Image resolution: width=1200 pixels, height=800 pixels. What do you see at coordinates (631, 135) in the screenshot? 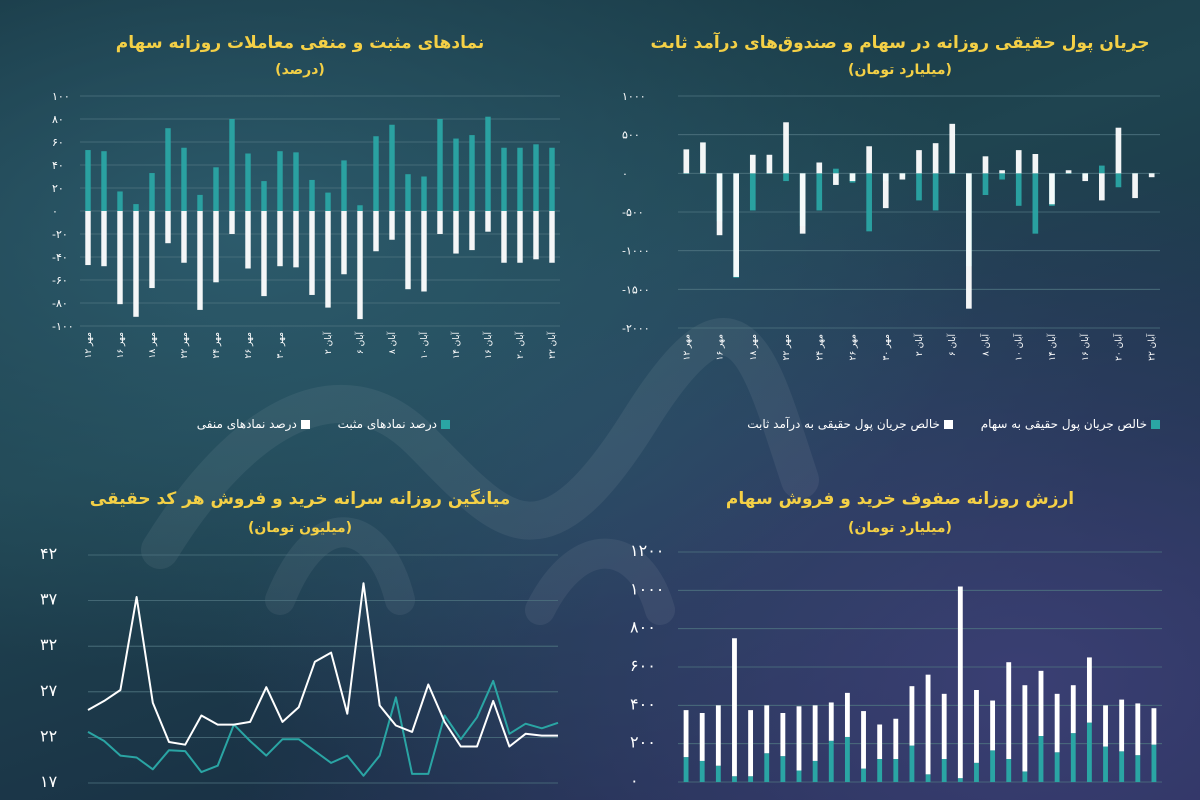
I see `y-tick-label: ۵۰۰` at bounding box center [631, 135].